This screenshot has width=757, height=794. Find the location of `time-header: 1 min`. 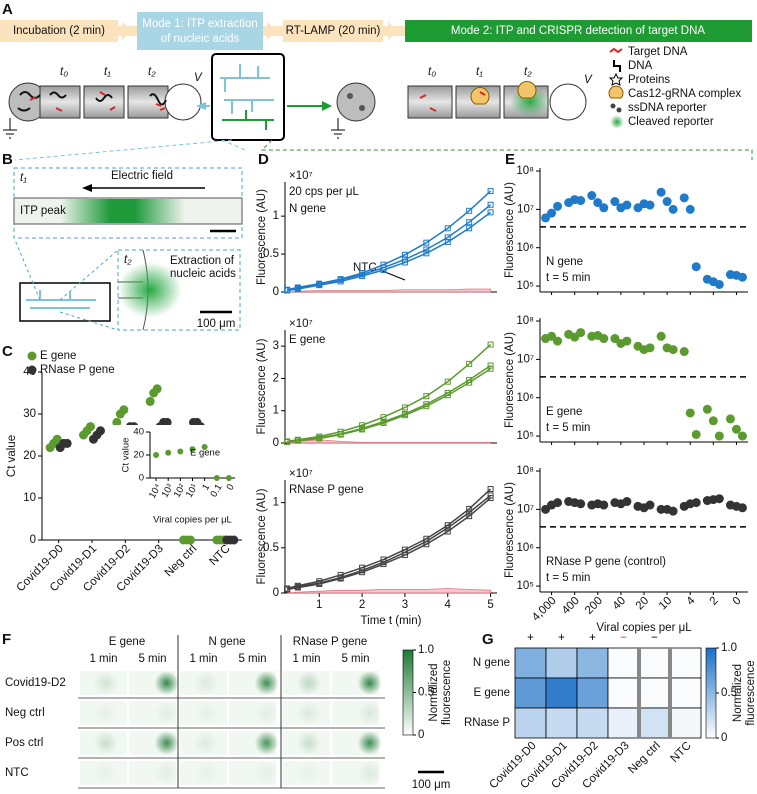

time-header: 1 min is located at coordinates (103, 659).